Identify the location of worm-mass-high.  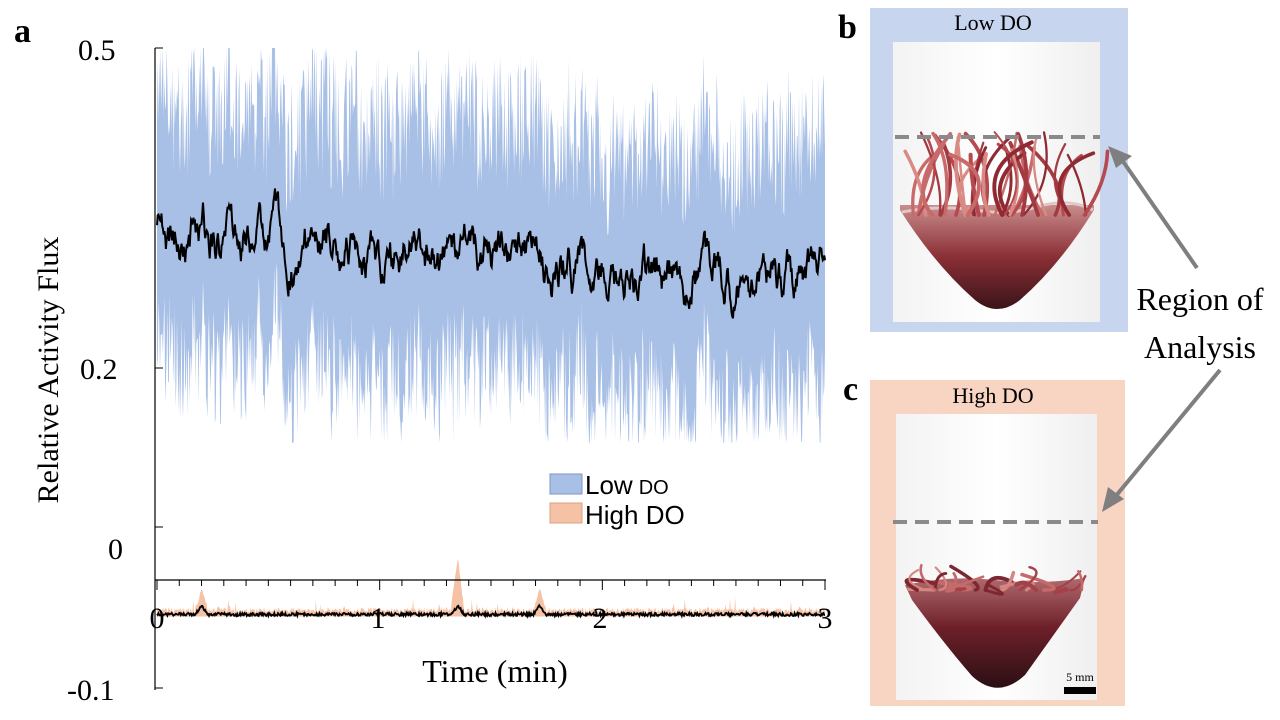
(995, 633).